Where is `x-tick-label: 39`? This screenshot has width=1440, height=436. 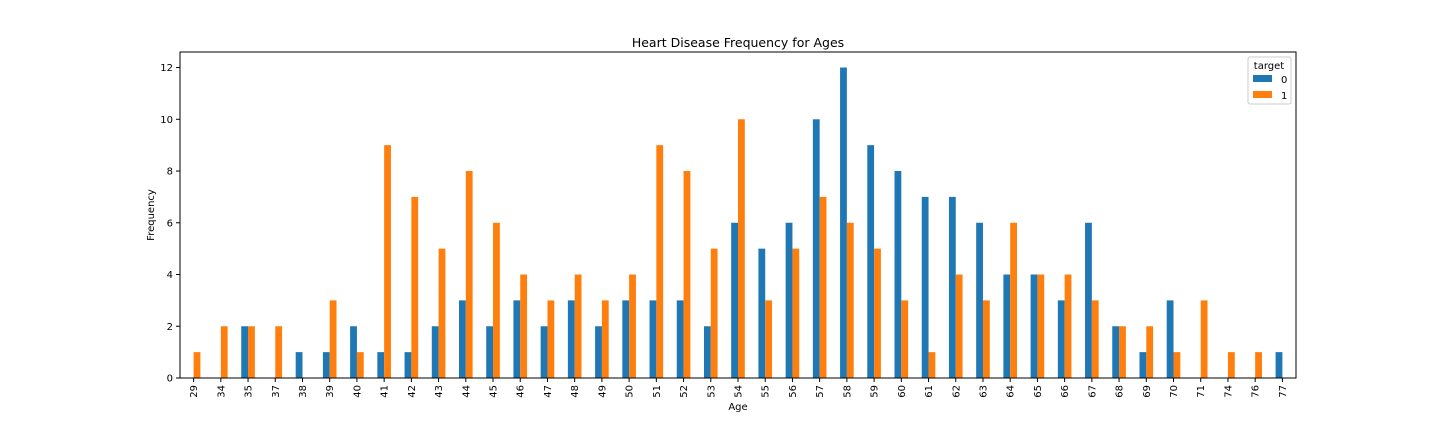
x-tick-label: 39 is located at coordinates (330, 391).